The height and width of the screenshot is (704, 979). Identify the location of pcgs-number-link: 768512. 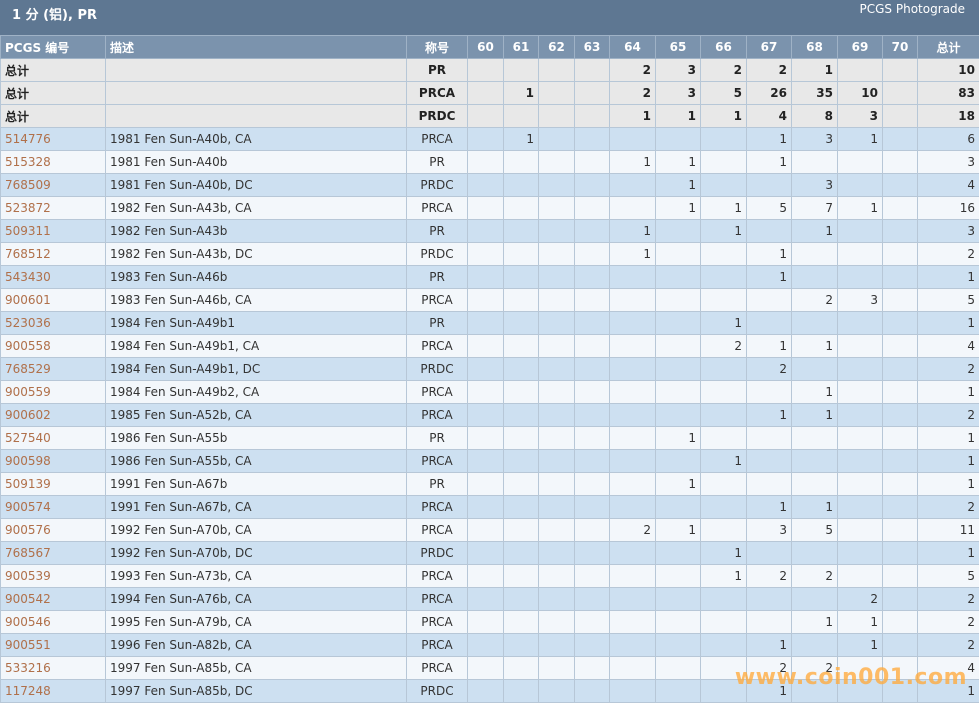
(53, 254).